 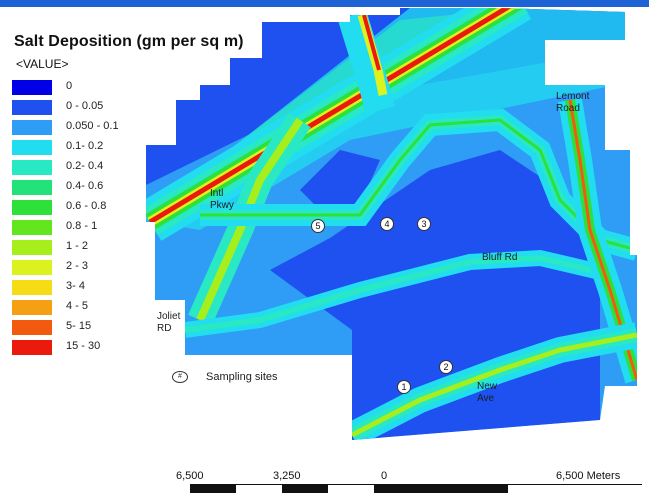 I want to click on legend-label: 0.8 - 1, so click(x=82, y=226).